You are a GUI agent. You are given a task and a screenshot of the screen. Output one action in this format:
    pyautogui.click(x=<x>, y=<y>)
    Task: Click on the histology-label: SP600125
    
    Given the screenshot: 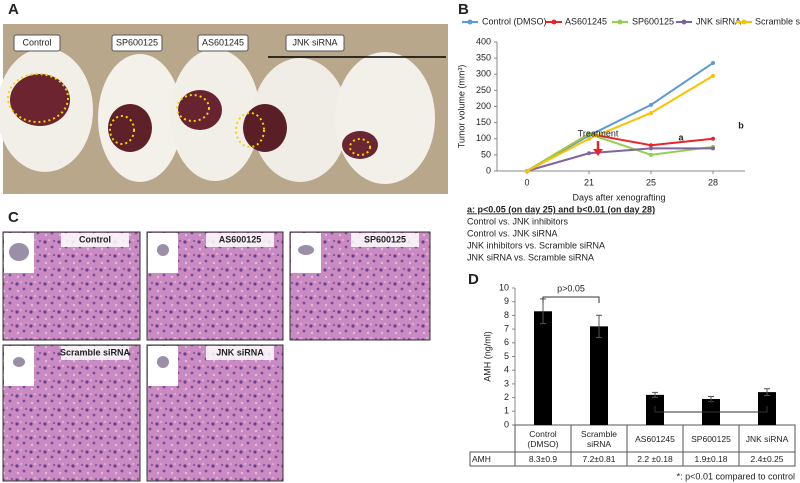 What is the action you would take?
    pyautogui.click(x=385, y=239)
    